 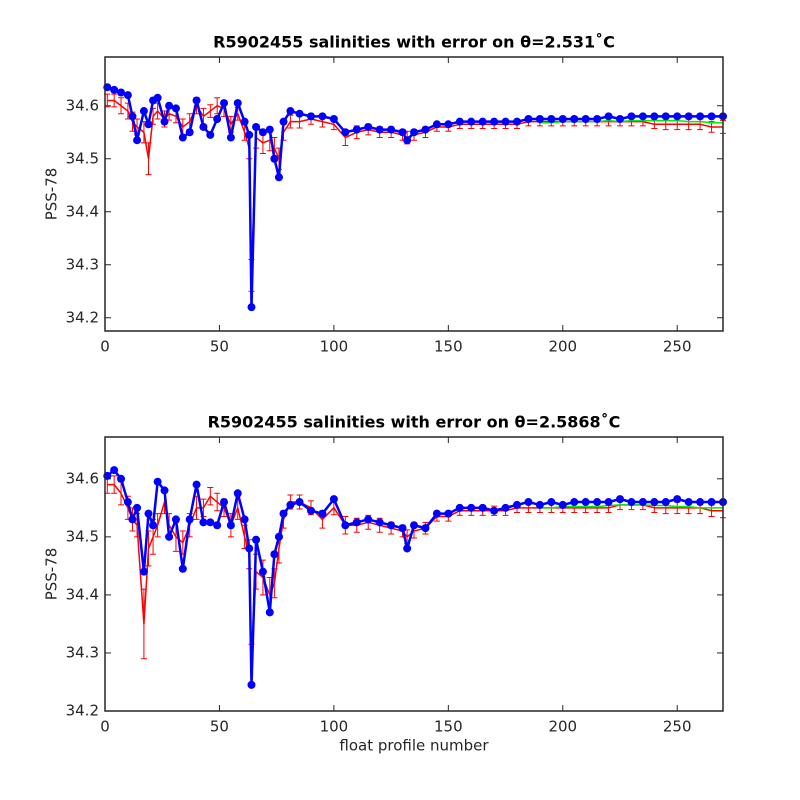 What do you see at coordinates (219, 347) in the screenshot?
I see `x-tick-label: 50` at bounding box center [219, 347].